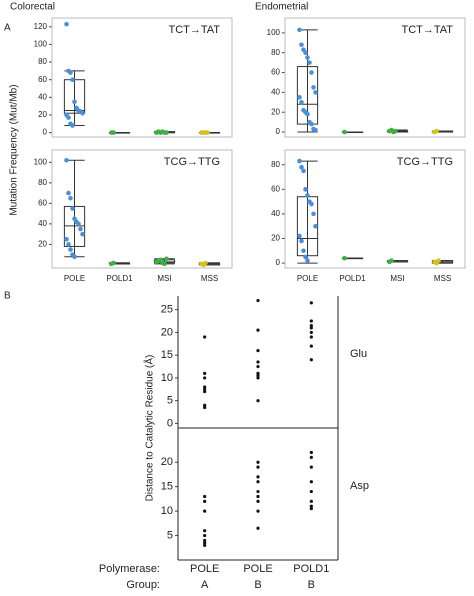 The height and width of the screenshot is (596, 474). Describe the element at coordinates (307, 278) in the screenshot. I see `x-tick-label: POLE` at that location.